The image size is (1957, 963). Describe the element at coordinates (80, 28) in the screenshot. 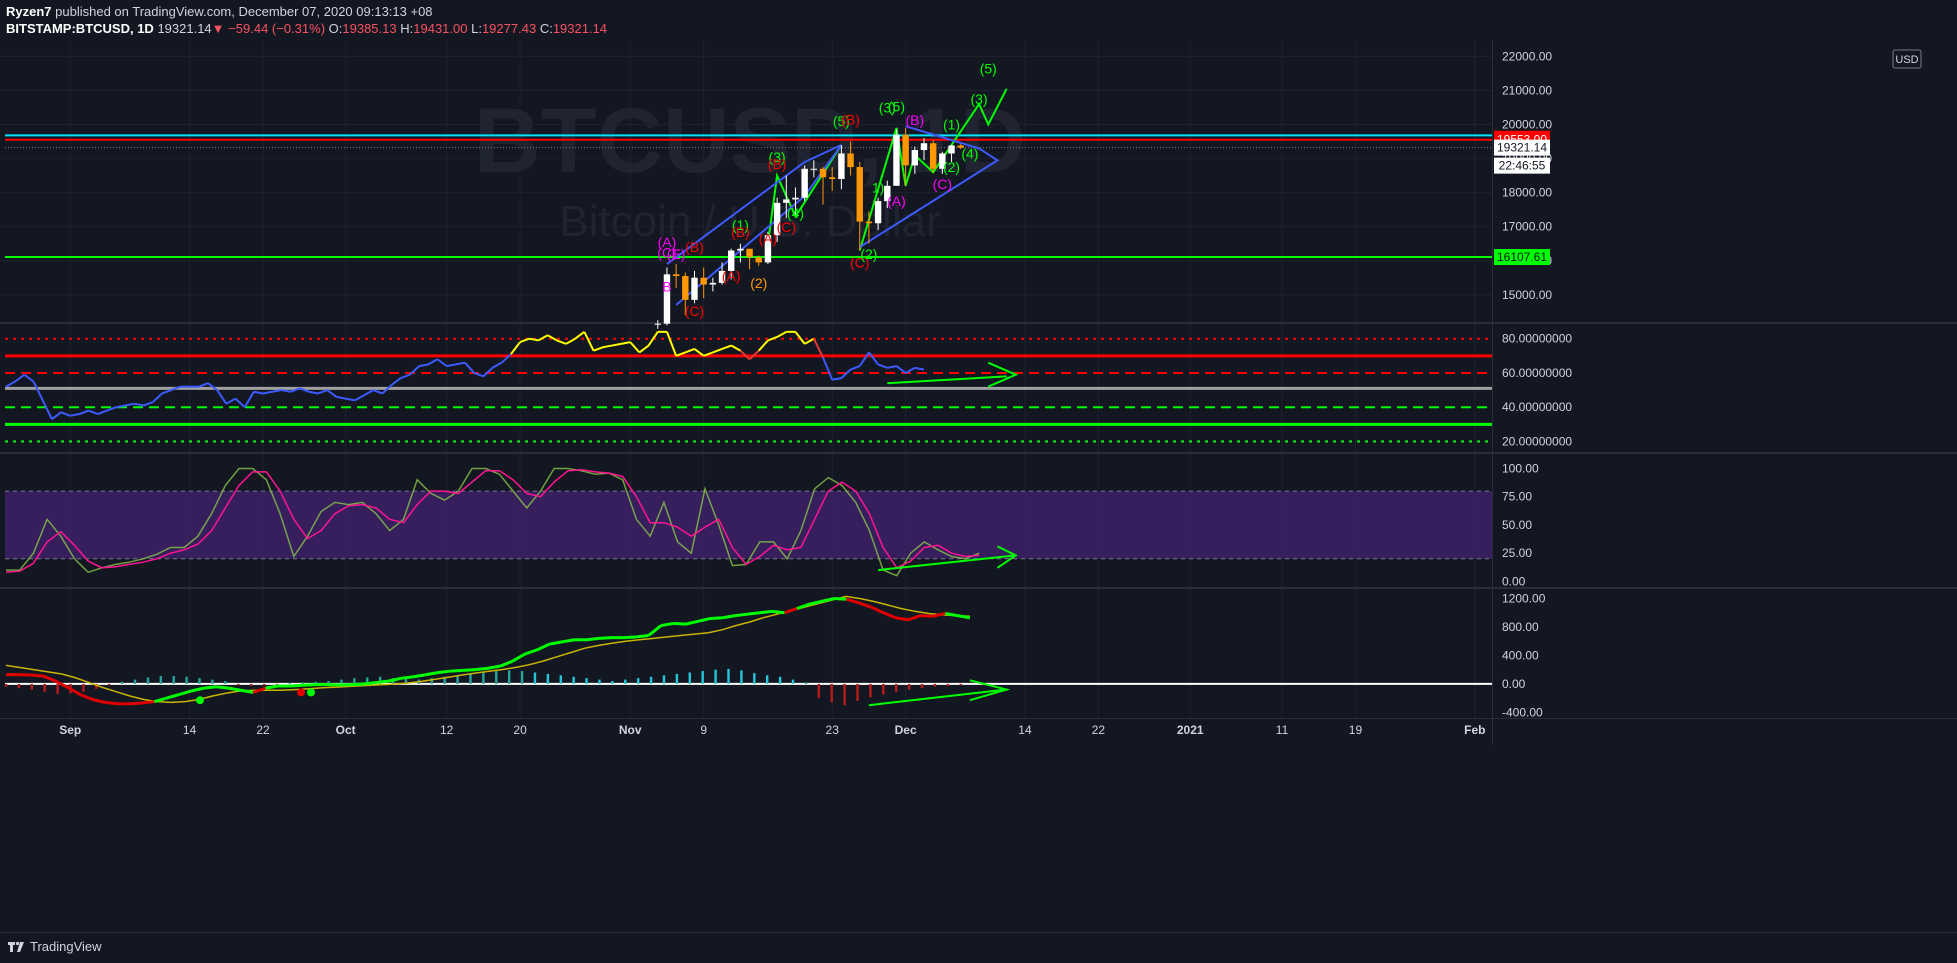

I see `symbol-label: BITSTAMP:BTCUSD, 1D` at that location.